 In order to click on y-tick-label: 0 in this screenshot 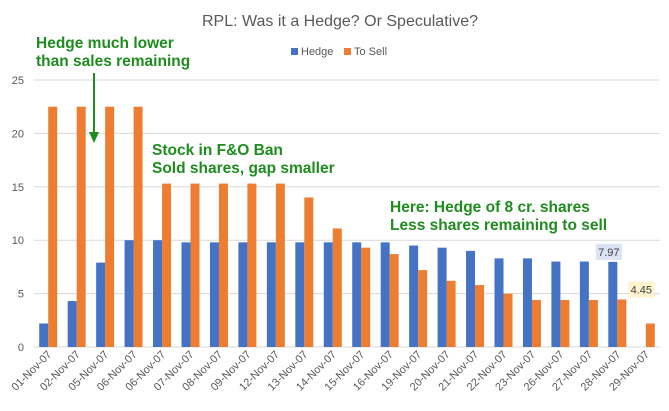, I will do `click(21, 348)`.